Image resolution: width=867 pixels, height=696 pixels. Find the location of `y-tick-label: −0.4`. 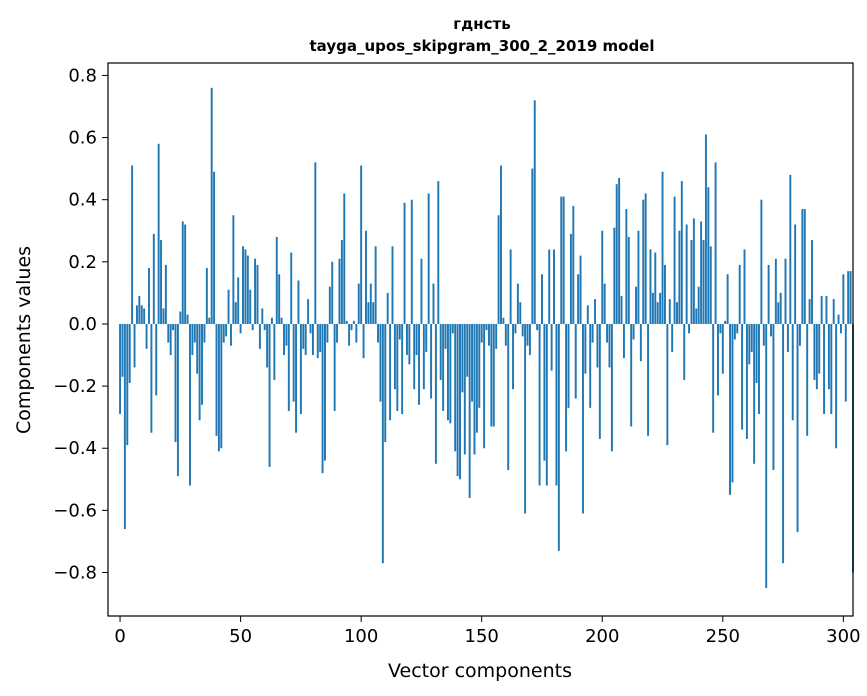

y-tick-label: −0.4 is located at coordinates (75, 448).